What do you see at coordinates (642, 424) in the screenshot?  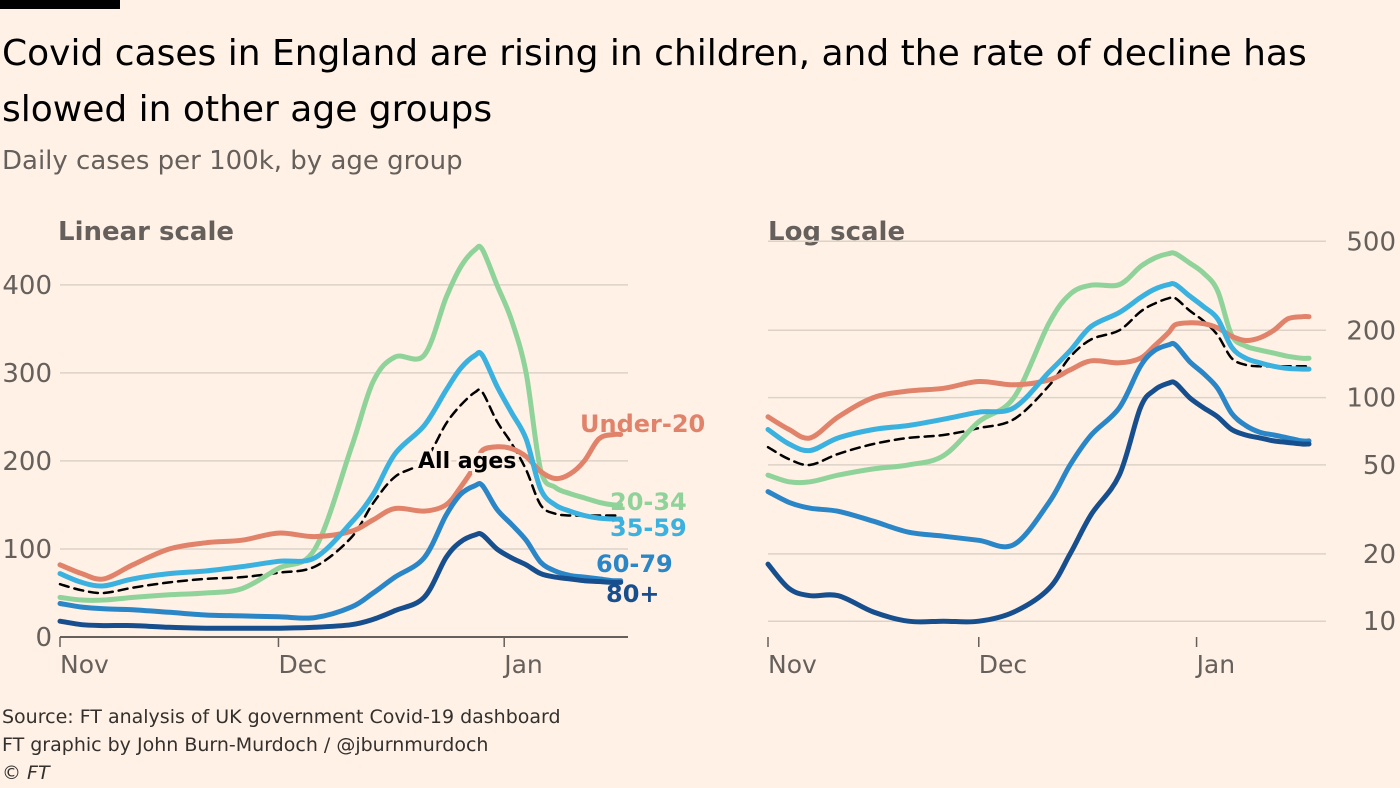 I see `series-label-under20: Under-20` at bounding box center [642, 424].